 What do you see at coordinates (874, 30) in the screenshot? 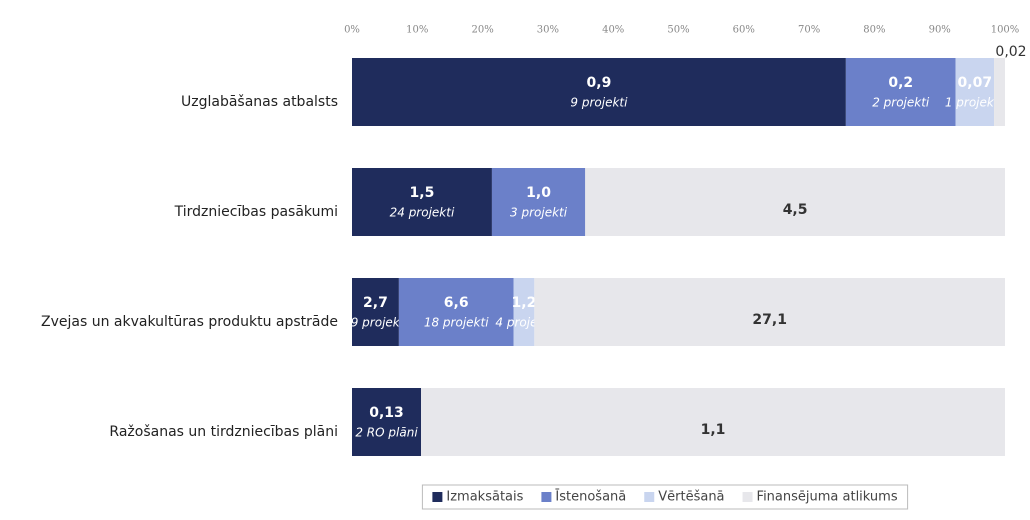
I see `x-tick-label: 80%` at bounding box center [874, 30].